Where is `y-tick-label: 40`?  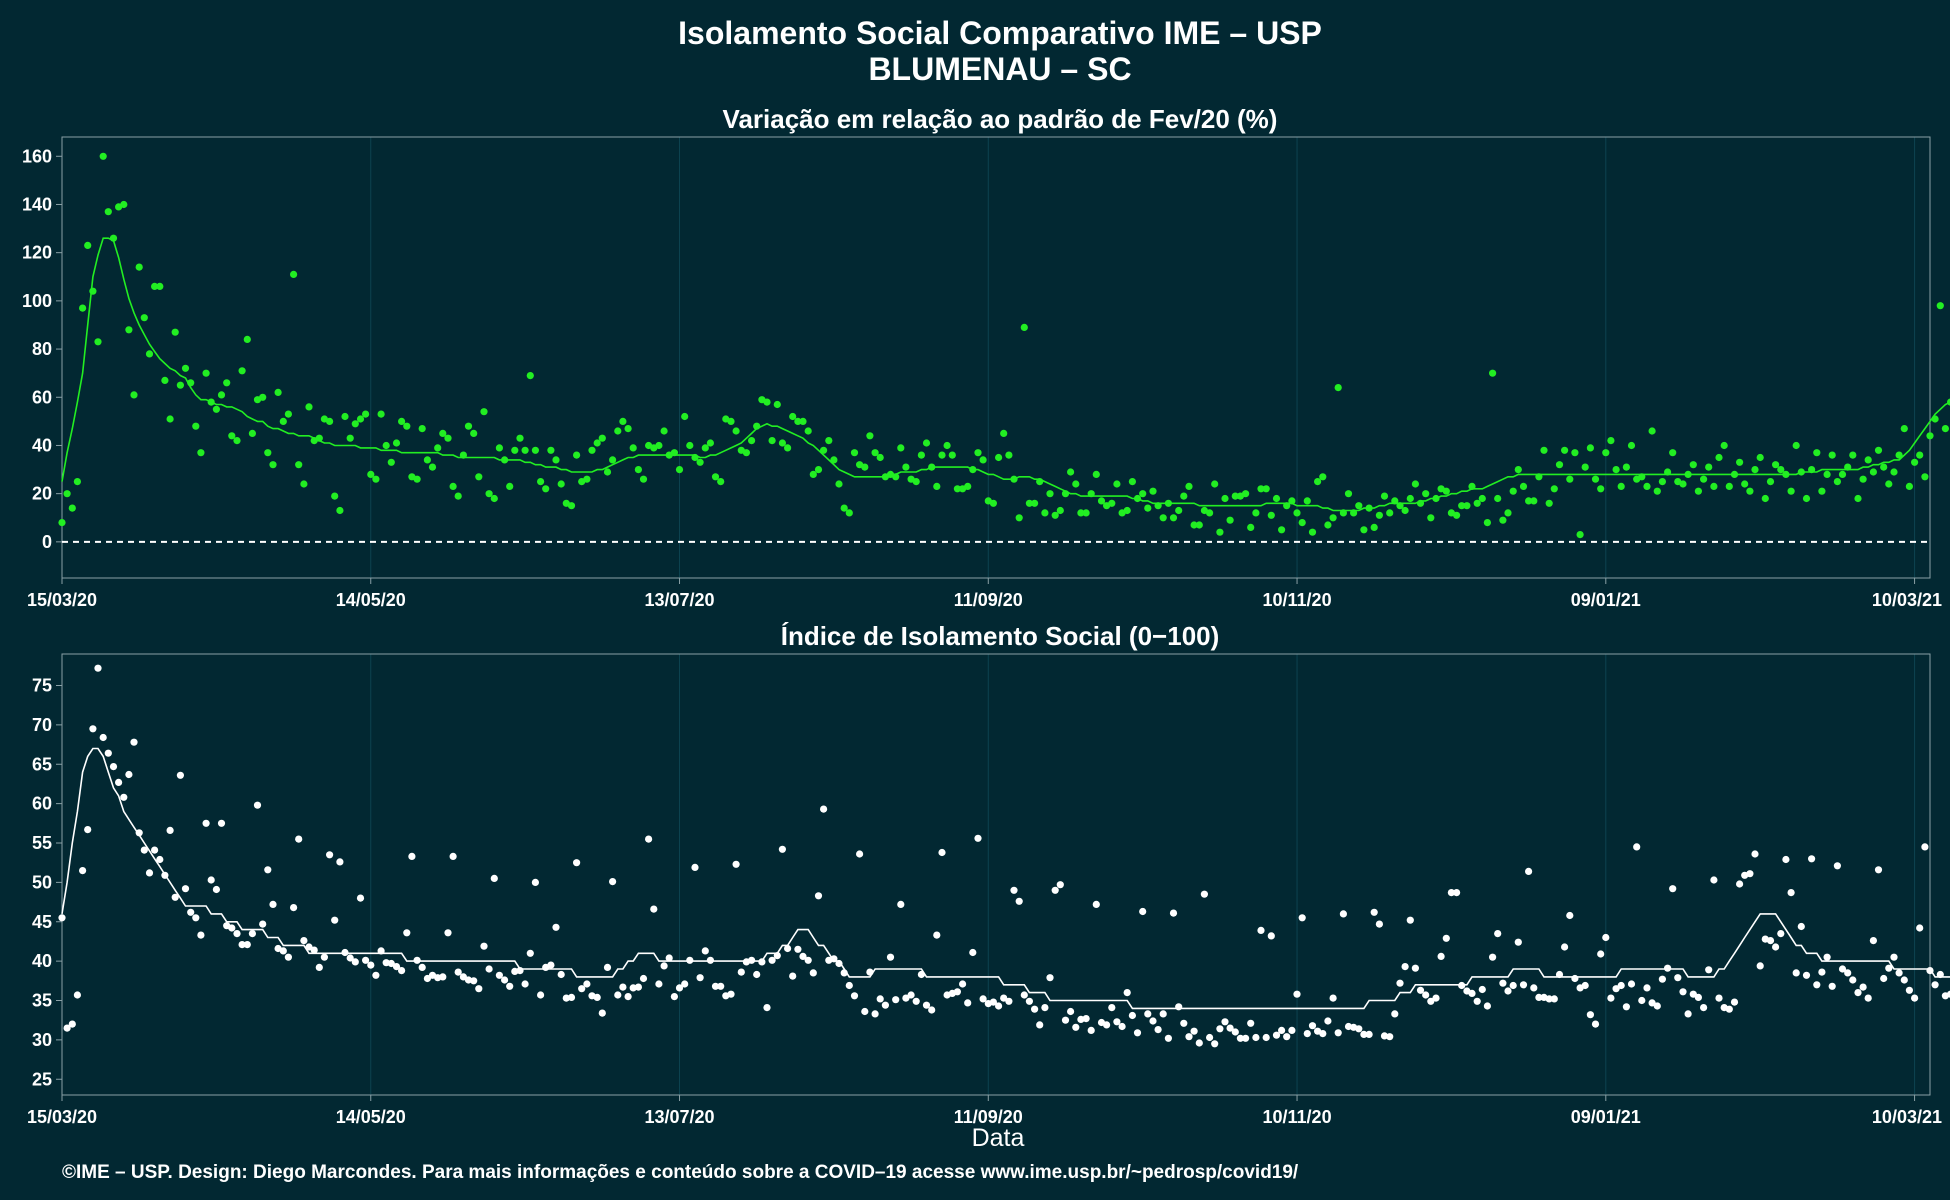 y-tick-label: 40 is located at coordinates (42, 961).